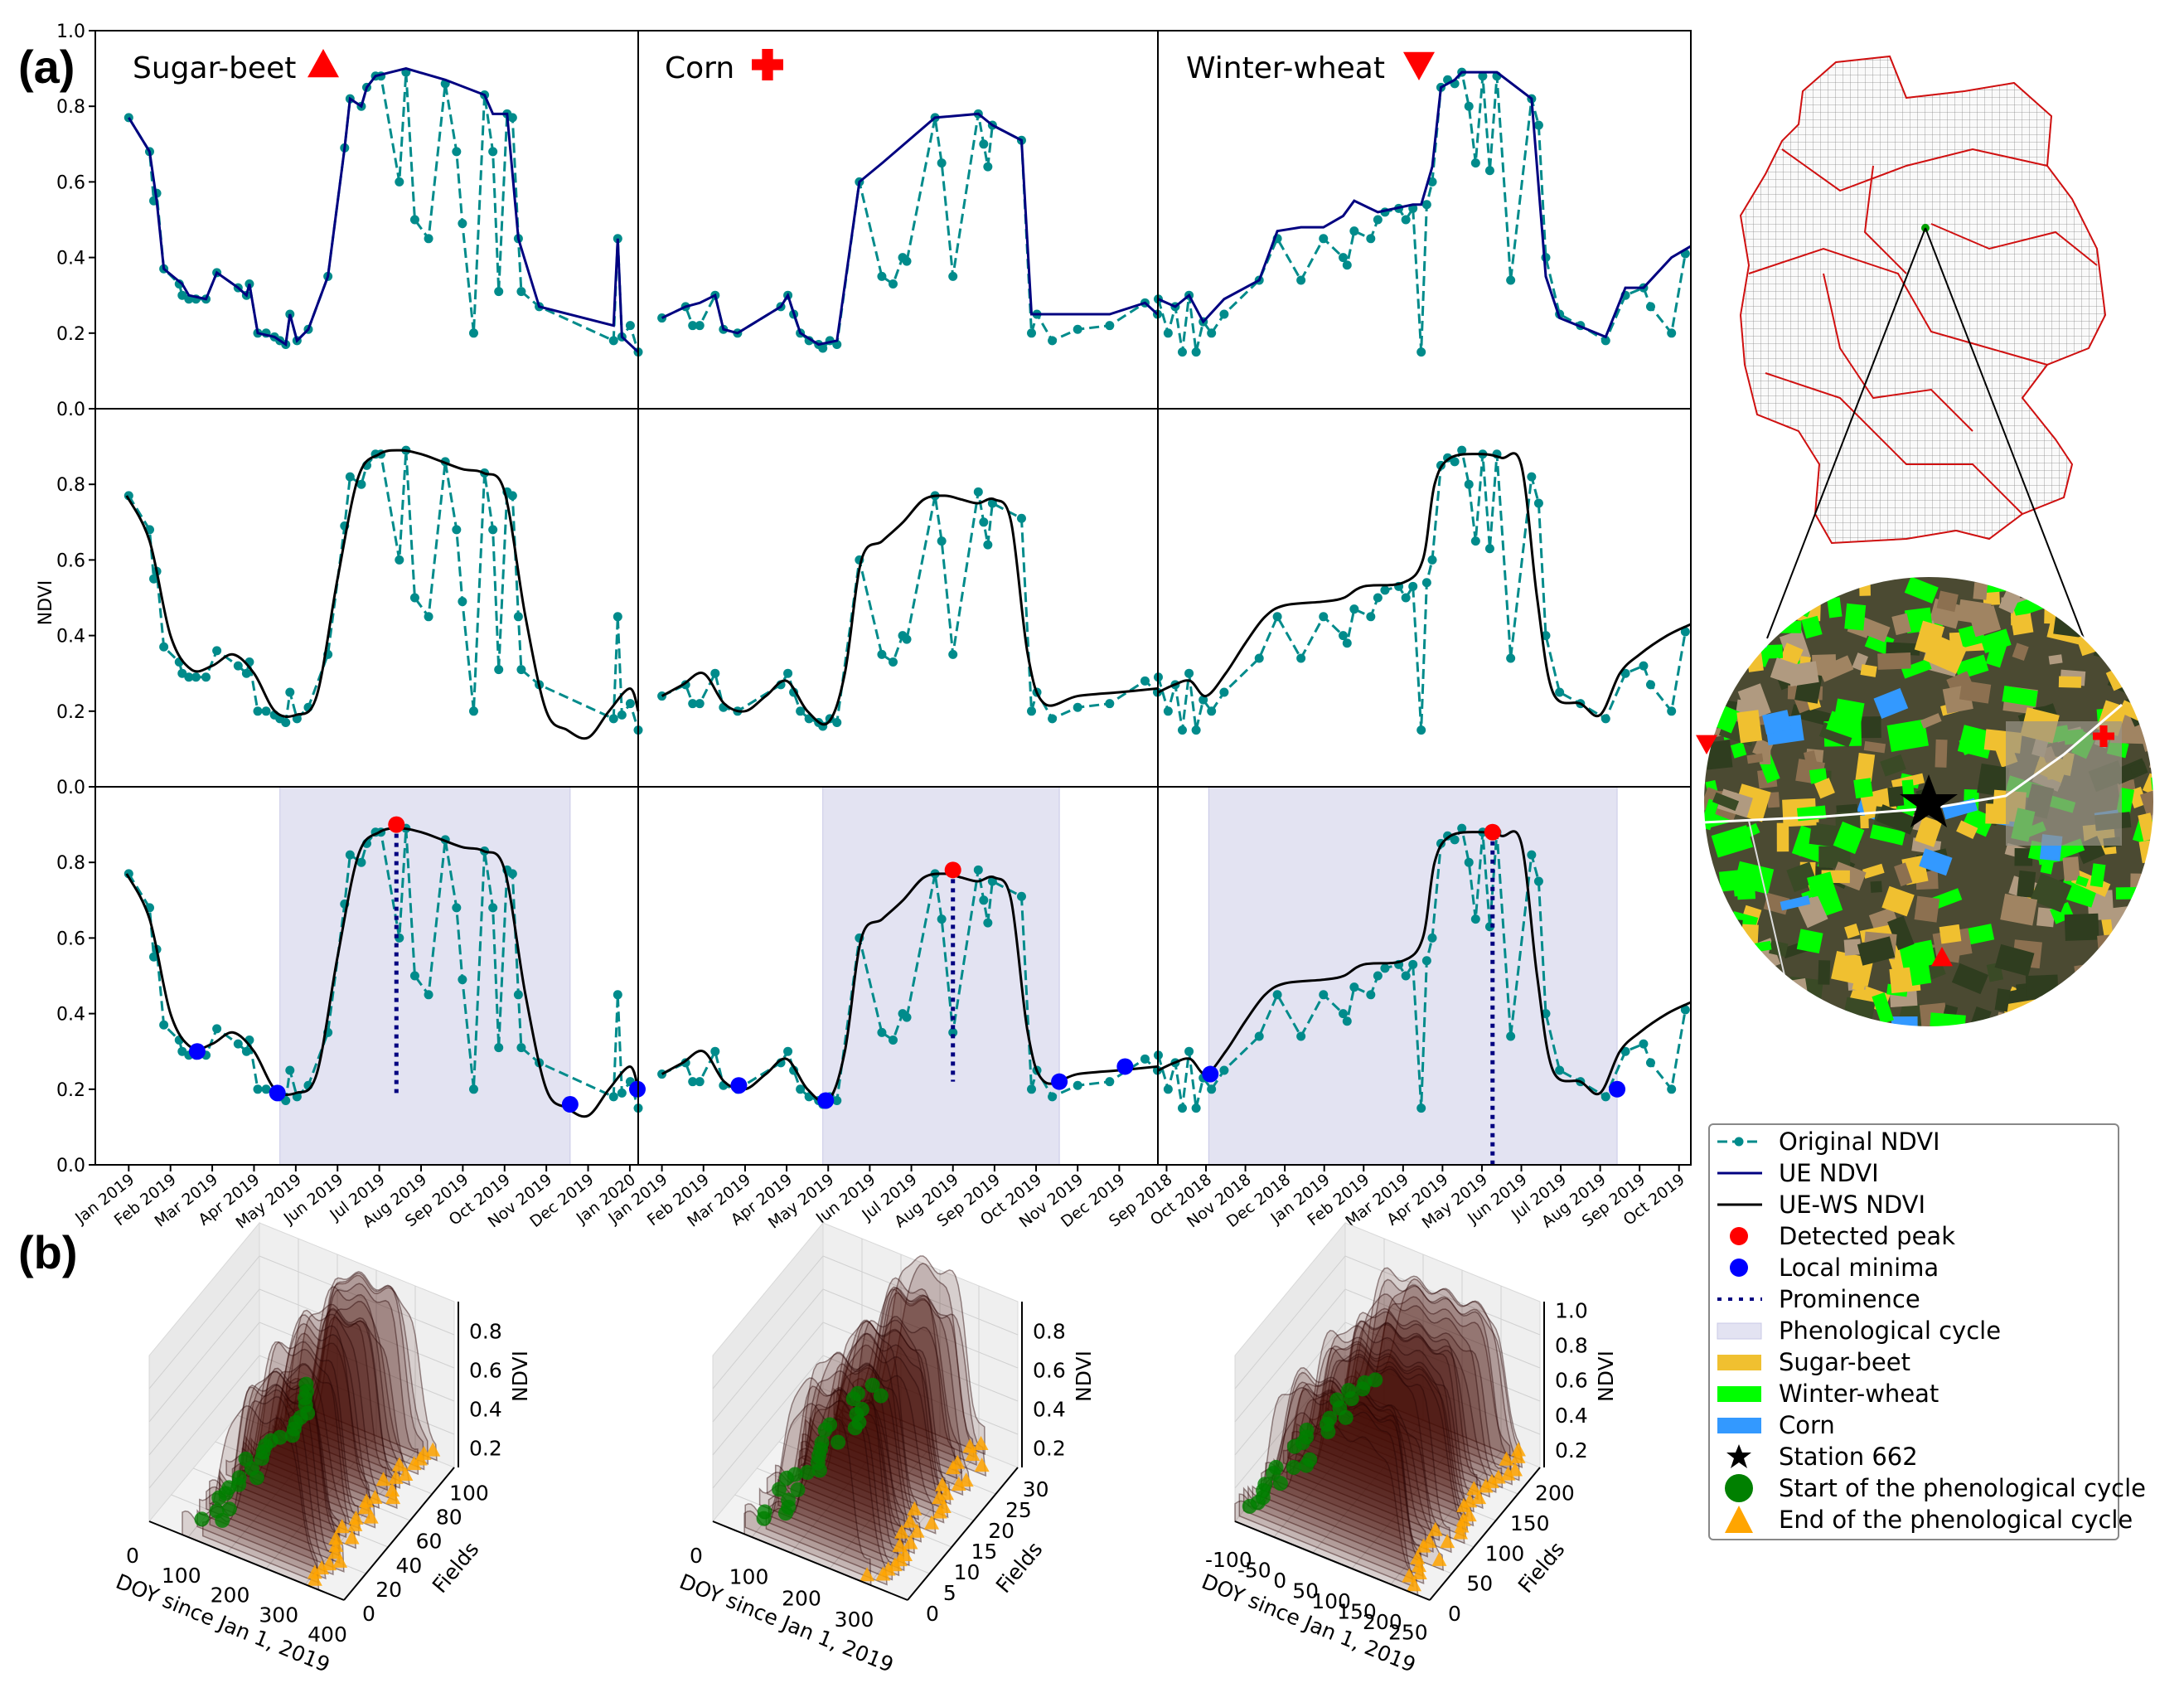  I want to click on ue-ndvi-line, so click(910, 229).